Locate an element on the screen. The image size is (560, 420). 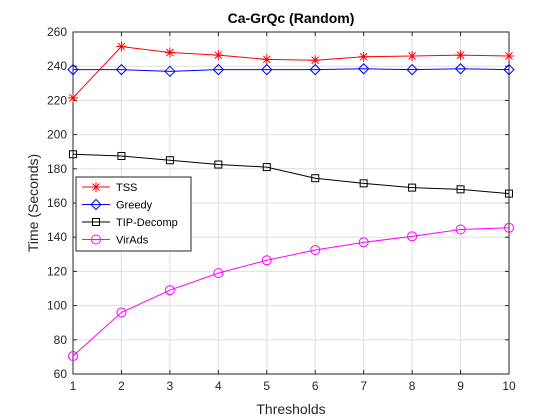
series-tss is located at coordinates (291, 72).